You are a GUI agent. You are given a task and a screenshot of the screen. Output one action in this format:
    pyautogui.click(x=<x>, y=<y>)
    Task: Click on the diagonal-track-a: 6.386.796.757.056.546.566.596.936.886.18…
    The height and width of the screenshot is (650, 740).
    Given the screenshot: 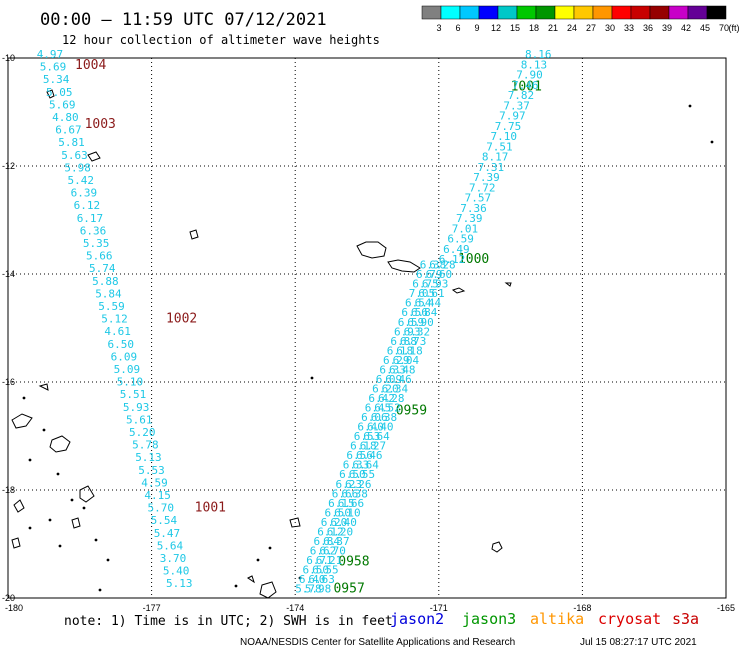 What is the action you would take?
    pyautogui.click(x=370, y=427)
    